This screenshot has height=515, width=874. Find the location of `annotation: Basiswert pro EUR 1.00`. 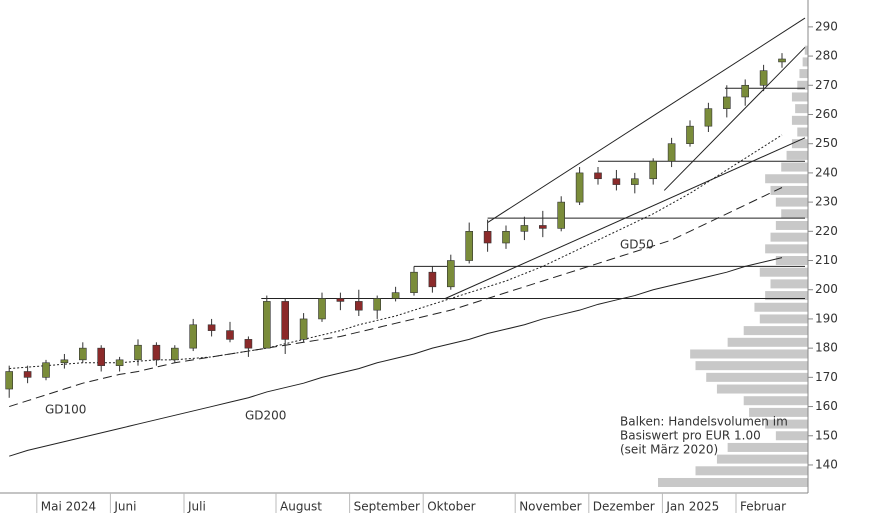

annotation: Basiswert pro EUR 1.00 is located at coordinates (690, 436).